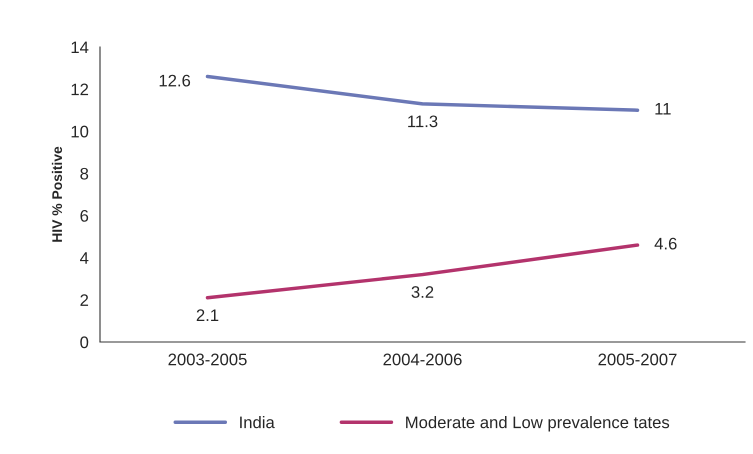  Describe the element at coordinates (207, 360) in the screenshot. I see `x-tick-label: 2003-2005` at that location.